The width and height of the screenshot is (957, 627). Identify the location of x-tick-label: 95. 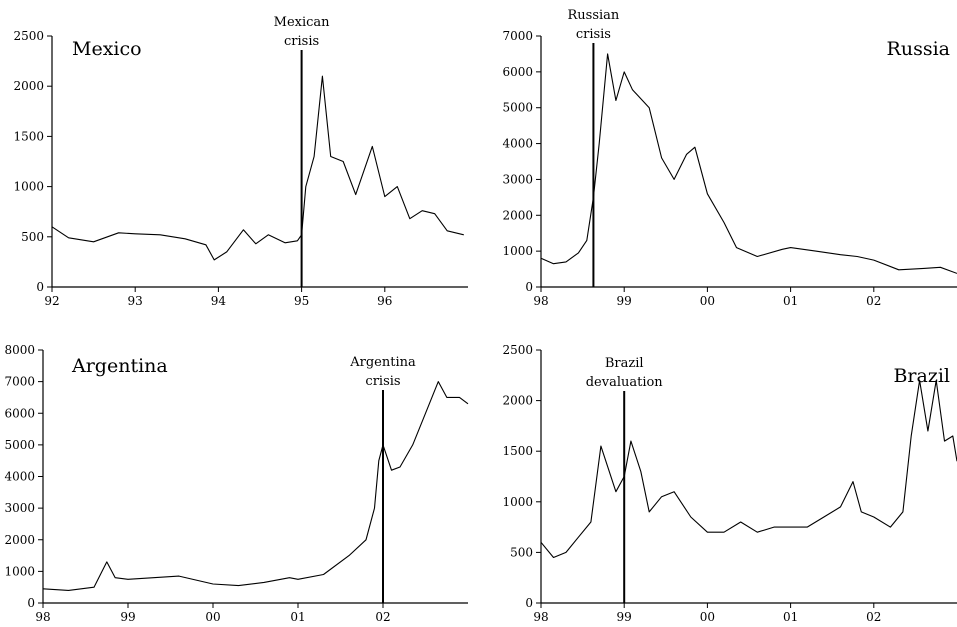
(301, 301).